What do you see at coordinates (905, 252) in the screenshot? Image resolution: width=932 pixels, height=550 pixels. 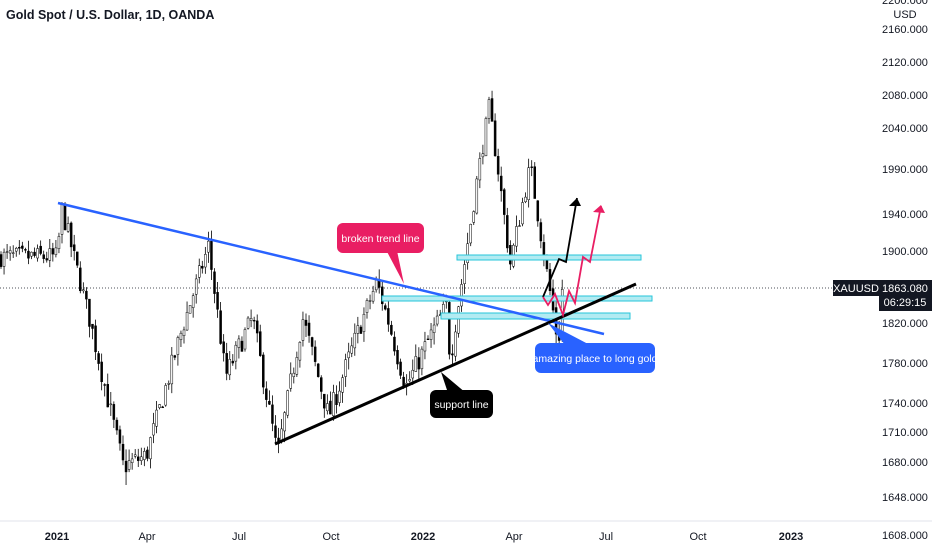 I see `price-tick-label: 1900.000` at bounding box center [905, 252].